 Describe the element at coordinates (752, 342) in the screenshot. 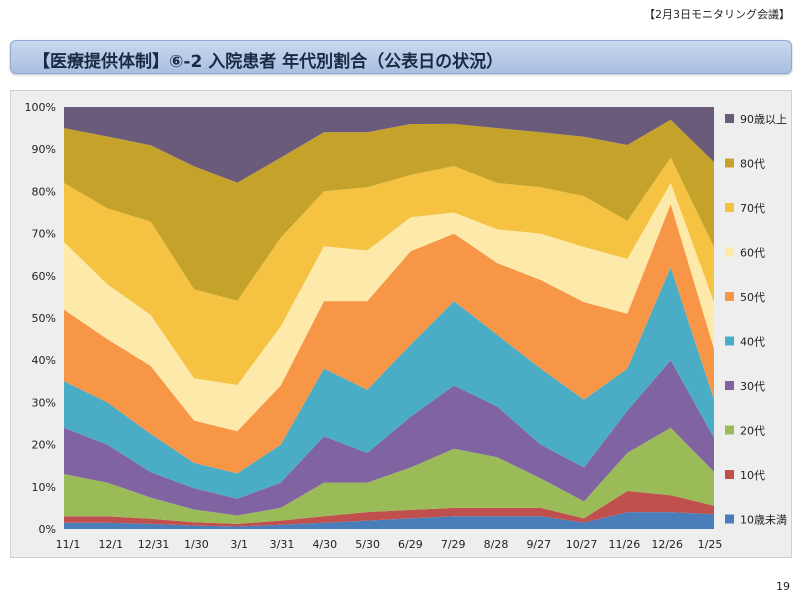

I see `legend-label: 40代` at that location.